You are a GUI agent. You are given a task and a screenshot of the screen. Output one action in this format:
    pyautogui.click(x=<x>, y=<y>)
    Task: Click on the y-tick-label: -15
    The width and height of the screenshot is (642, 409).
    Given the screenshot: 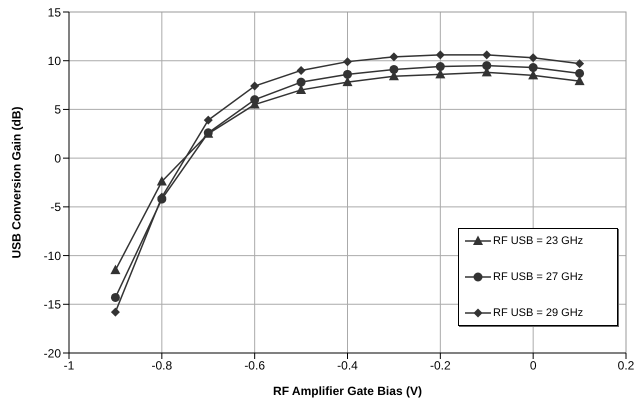 What is the action you would take?
    pyautogui.click(x=53, y=305)
    